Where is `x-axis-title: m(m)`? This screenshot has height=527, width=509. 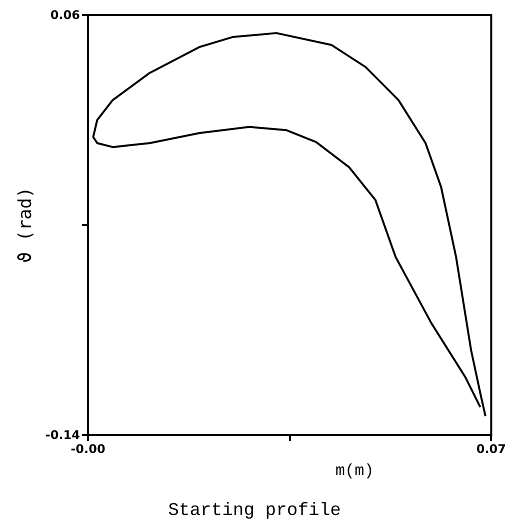 x-axis-title: m(m) is located at coordinates (354, 471).